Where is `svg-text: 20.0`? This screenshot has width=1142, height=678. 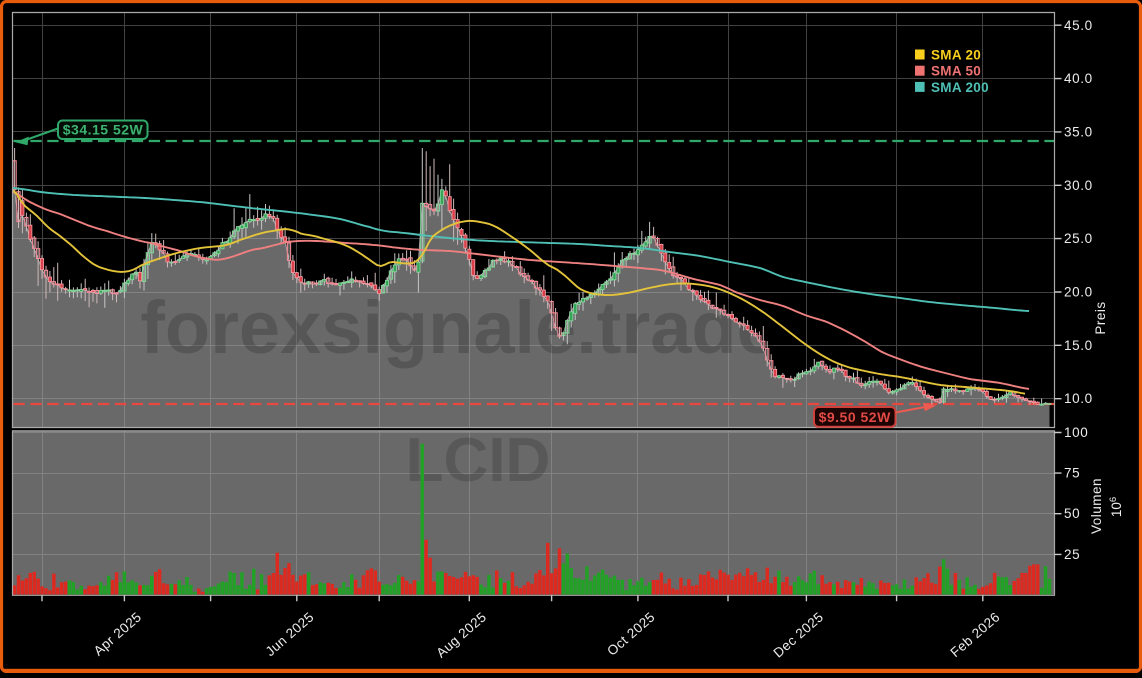 svg-text: 20.0 is located at coordinates (1078, 292).